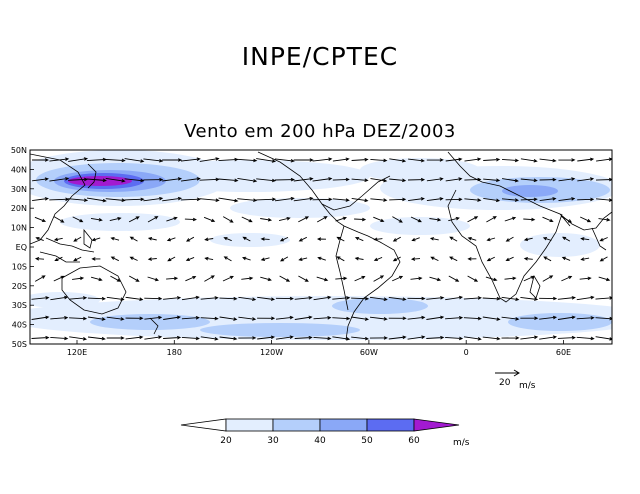  I want to click on colorbar-label-30: 30, so click(273, 441).